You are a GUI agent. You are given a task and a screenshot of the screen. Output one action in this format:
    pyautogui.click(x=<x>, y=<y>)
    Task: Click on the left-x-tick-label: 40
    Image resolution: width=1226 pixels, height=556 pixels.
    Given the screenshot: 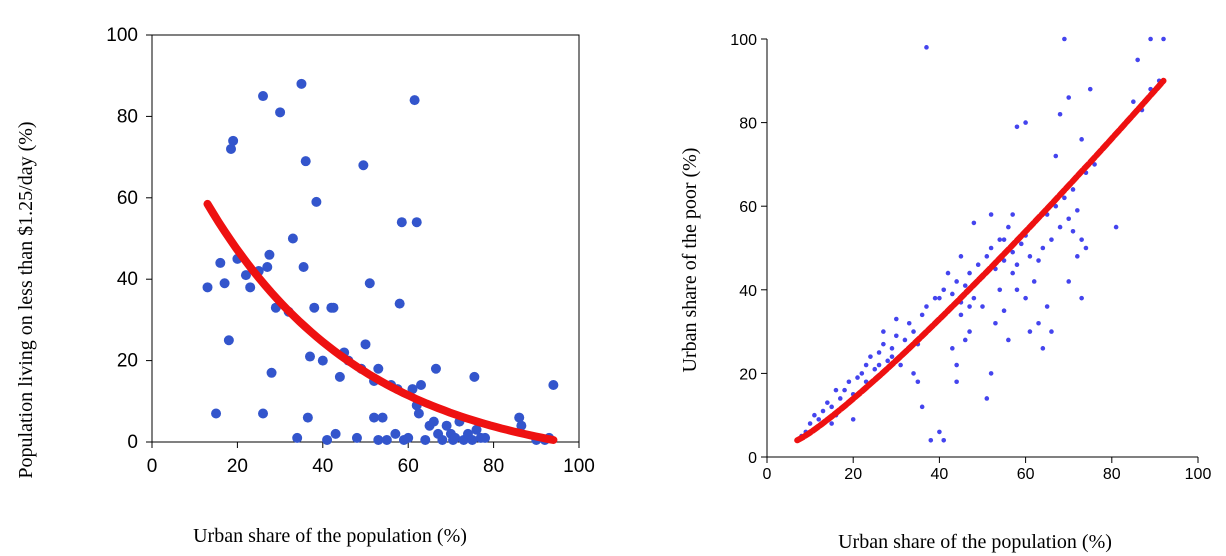 What is the action you would take?
    pyautogui.click(x=322, y=466)
    